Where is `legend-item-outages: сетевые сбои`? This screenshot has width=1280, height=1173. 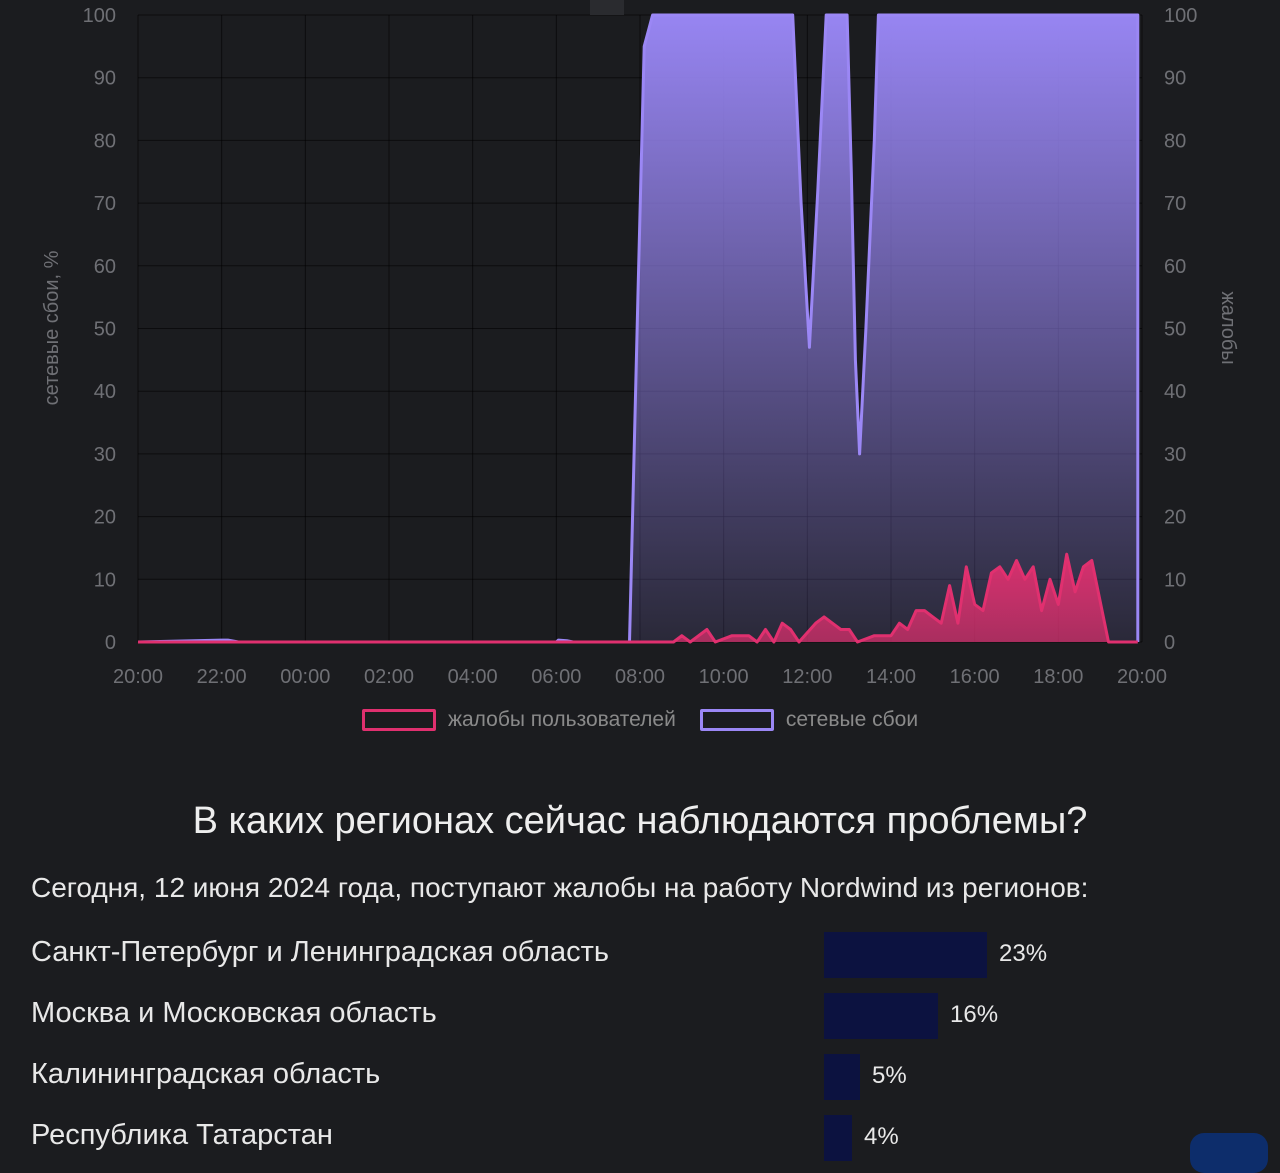 legend-item-outages: сетевые сбои is located at coordinates (809, 720).